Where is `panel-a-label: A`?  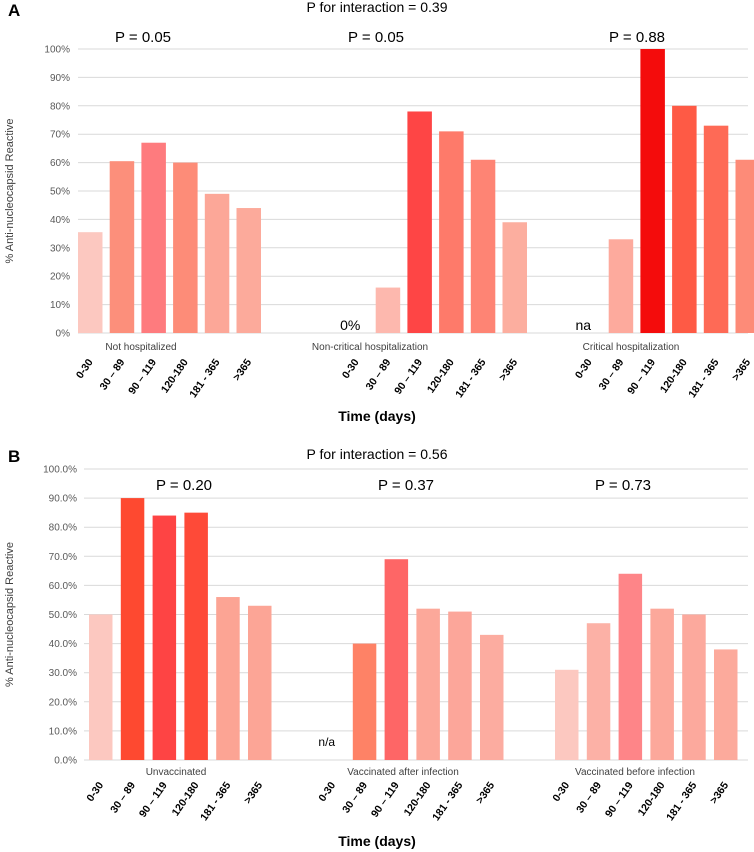
panel-a-label: A is located at coordinates (14, 10).